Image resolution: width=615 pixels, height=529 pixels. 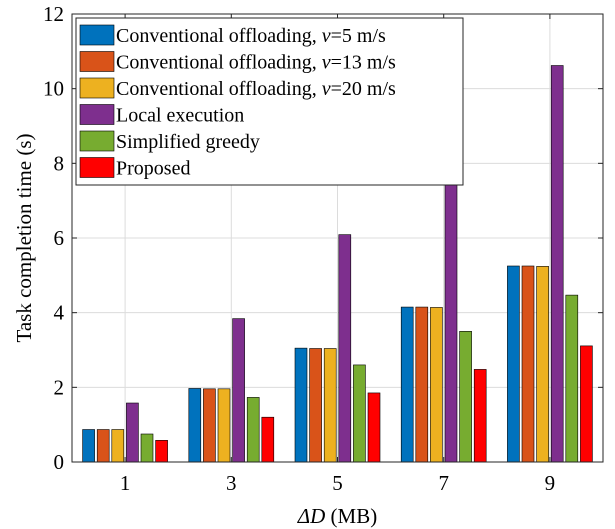 What do you see at coordinates (337, 483) in the screenshot?
I see `x-tick-label: 5` at bounding box center [337, 483].